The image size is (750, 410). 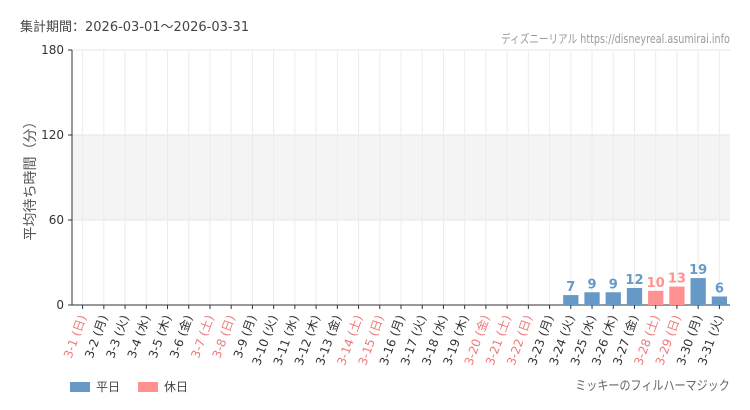 I want to click on legend-label: 休日, so click(x=176, y=387).